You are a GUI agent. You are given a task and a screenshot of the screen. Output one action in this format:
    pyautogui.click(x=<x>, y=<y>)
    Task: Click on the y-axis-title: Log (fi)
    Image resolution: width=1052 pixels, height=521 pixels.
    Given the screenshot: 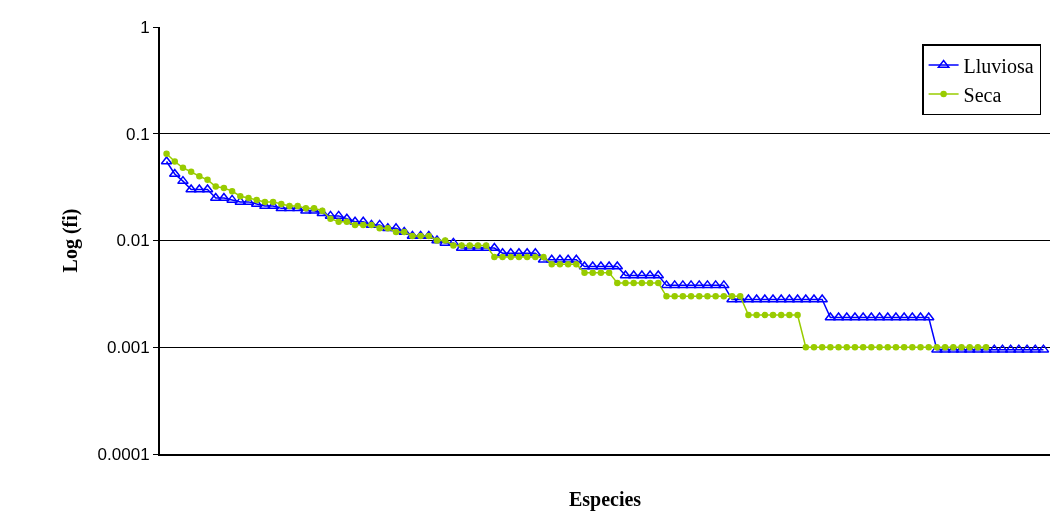 What is the action you would take?
    pyautogui.click(x=70, y=240)
    